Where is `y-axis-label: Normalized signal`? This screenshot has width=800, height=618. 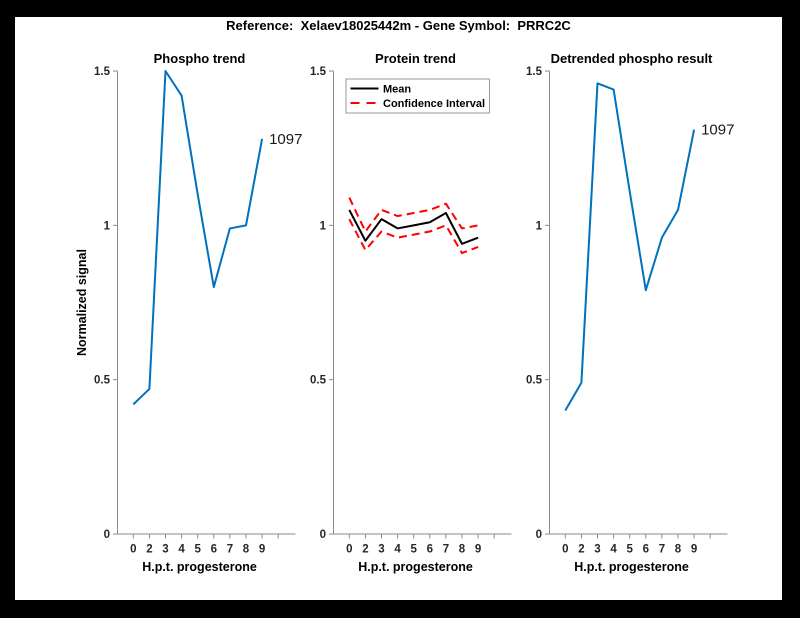 y-axis-label: Normalized signal is located at coordinates (82, 302).